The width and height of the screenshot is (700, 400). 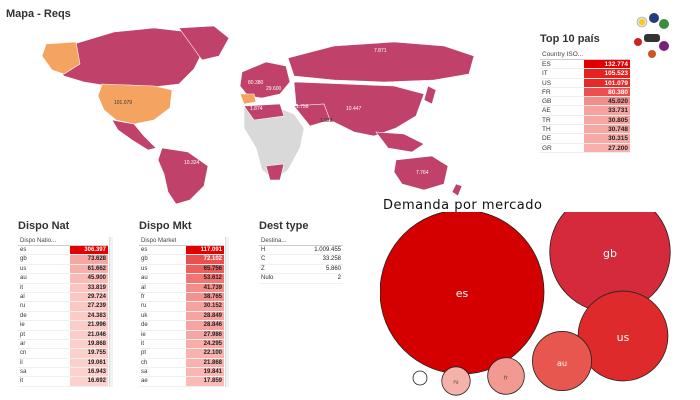 What do you see at coordinates (181, 373) in the screenshot?
I see `table-row: sa 19.841` at bounding box center [181, 373].